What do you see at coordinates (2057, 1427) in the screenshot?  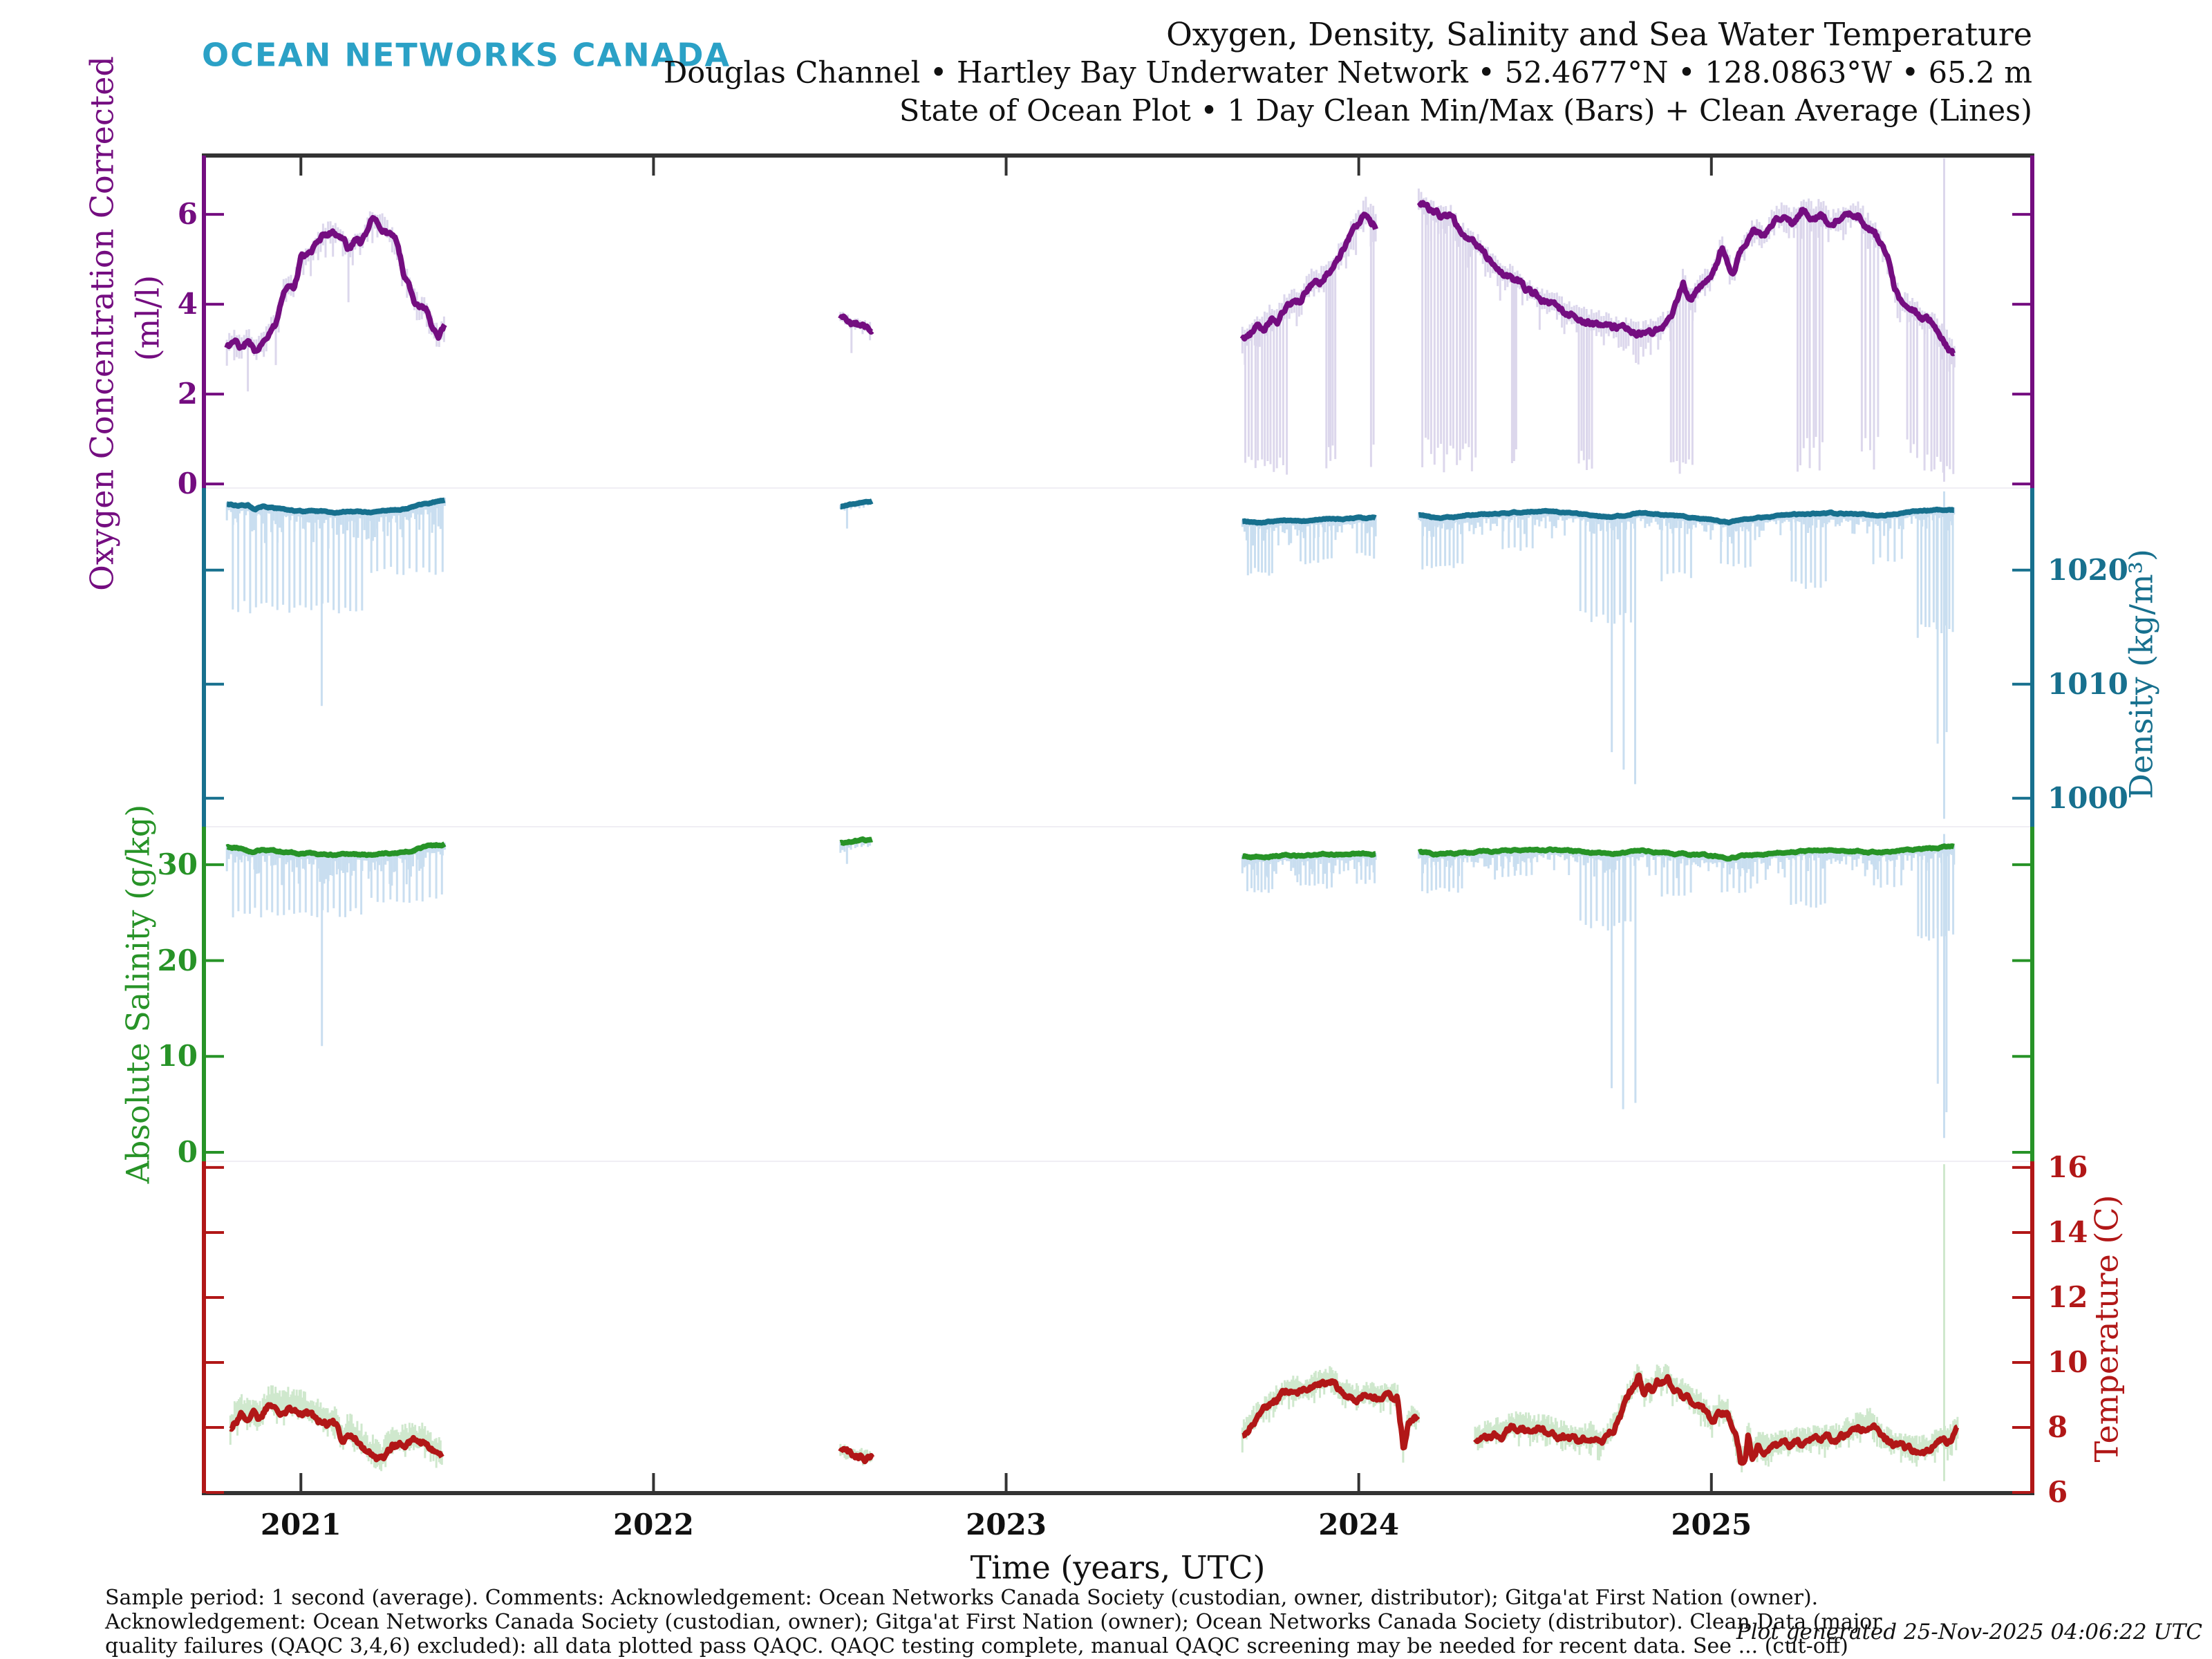 I see `temperature-tick-label: 8` at bounding box center [2057, 1427].